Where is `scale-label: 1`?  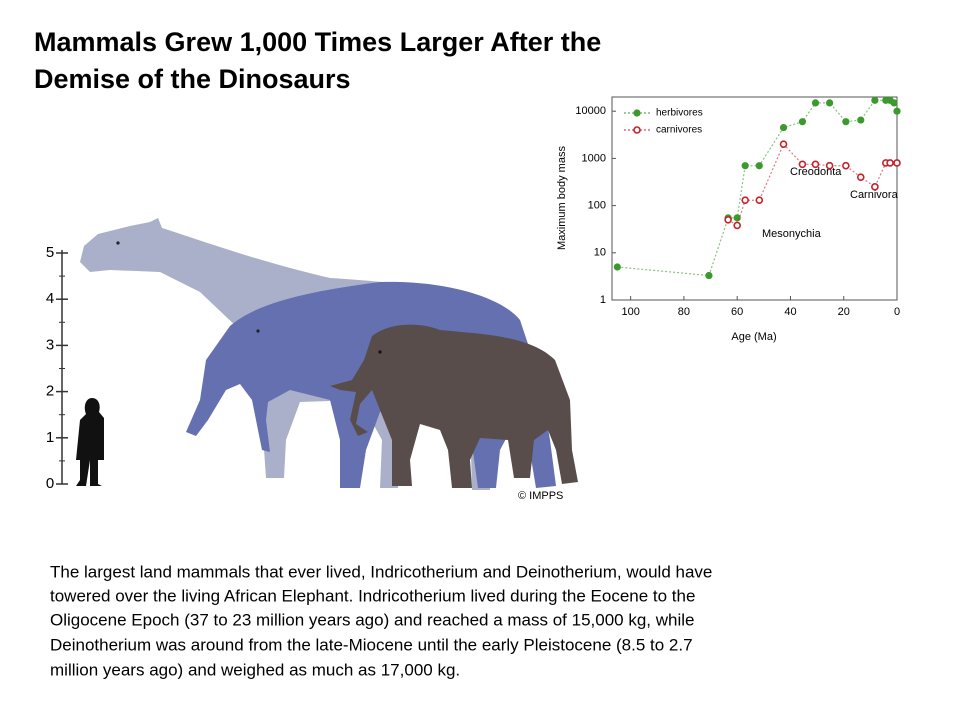
scale-label: 1 is located at coordinates (50, 437).